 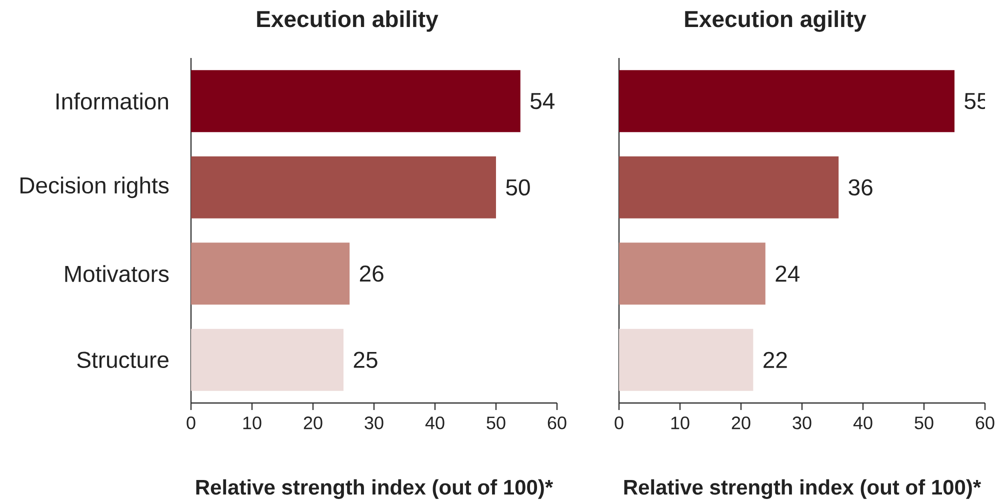 I want to click on data-label: 54, so click(x=542, y=101).